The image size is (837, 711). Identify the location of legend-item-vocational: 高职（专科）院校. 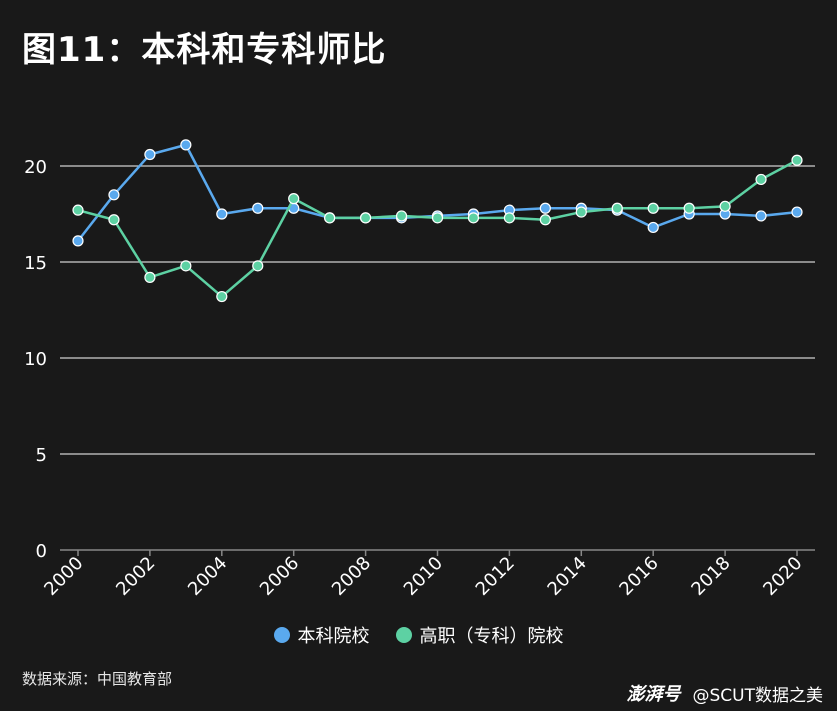
(479, 635).